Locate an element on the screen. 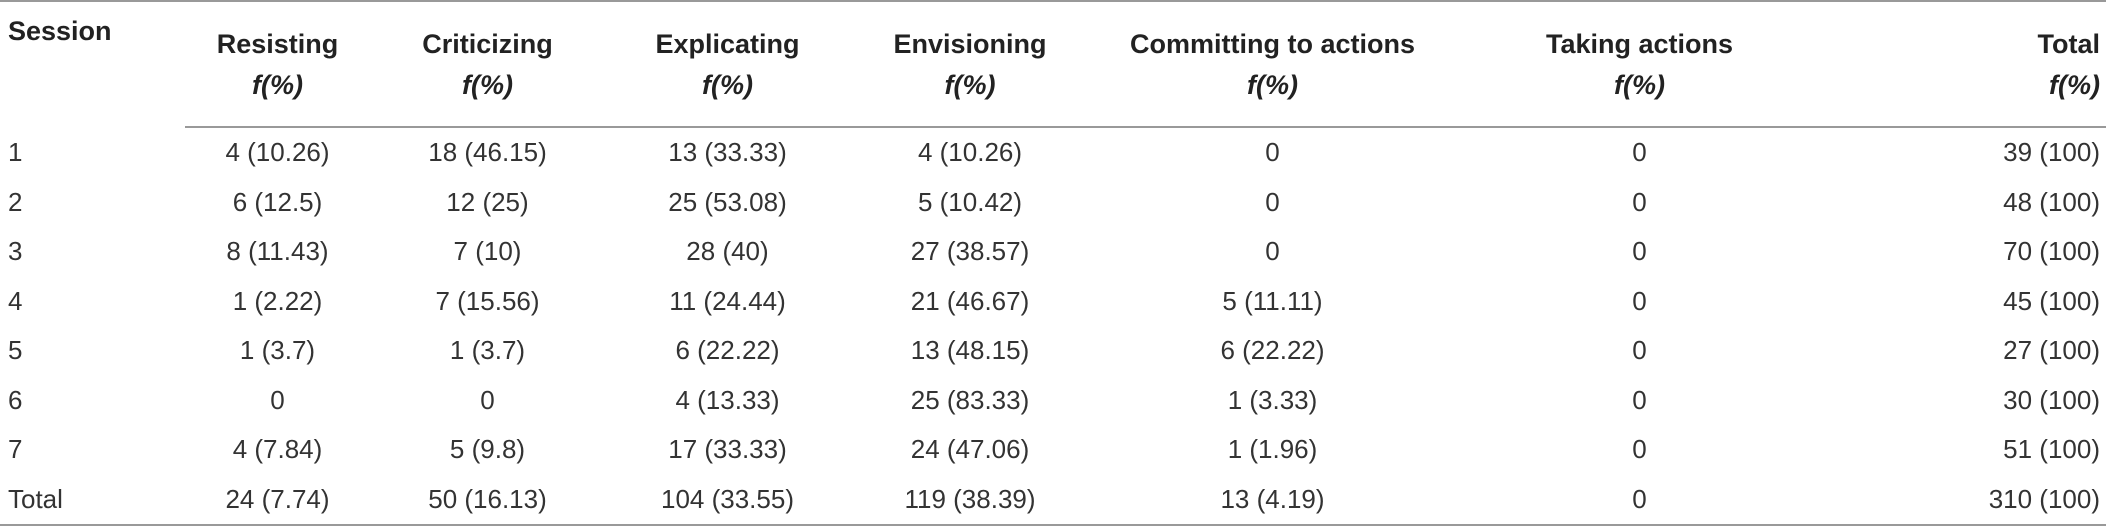 The height and width of the screenshot is (526, 2118). cell-session: 2 is located at coordinates (15, 201).